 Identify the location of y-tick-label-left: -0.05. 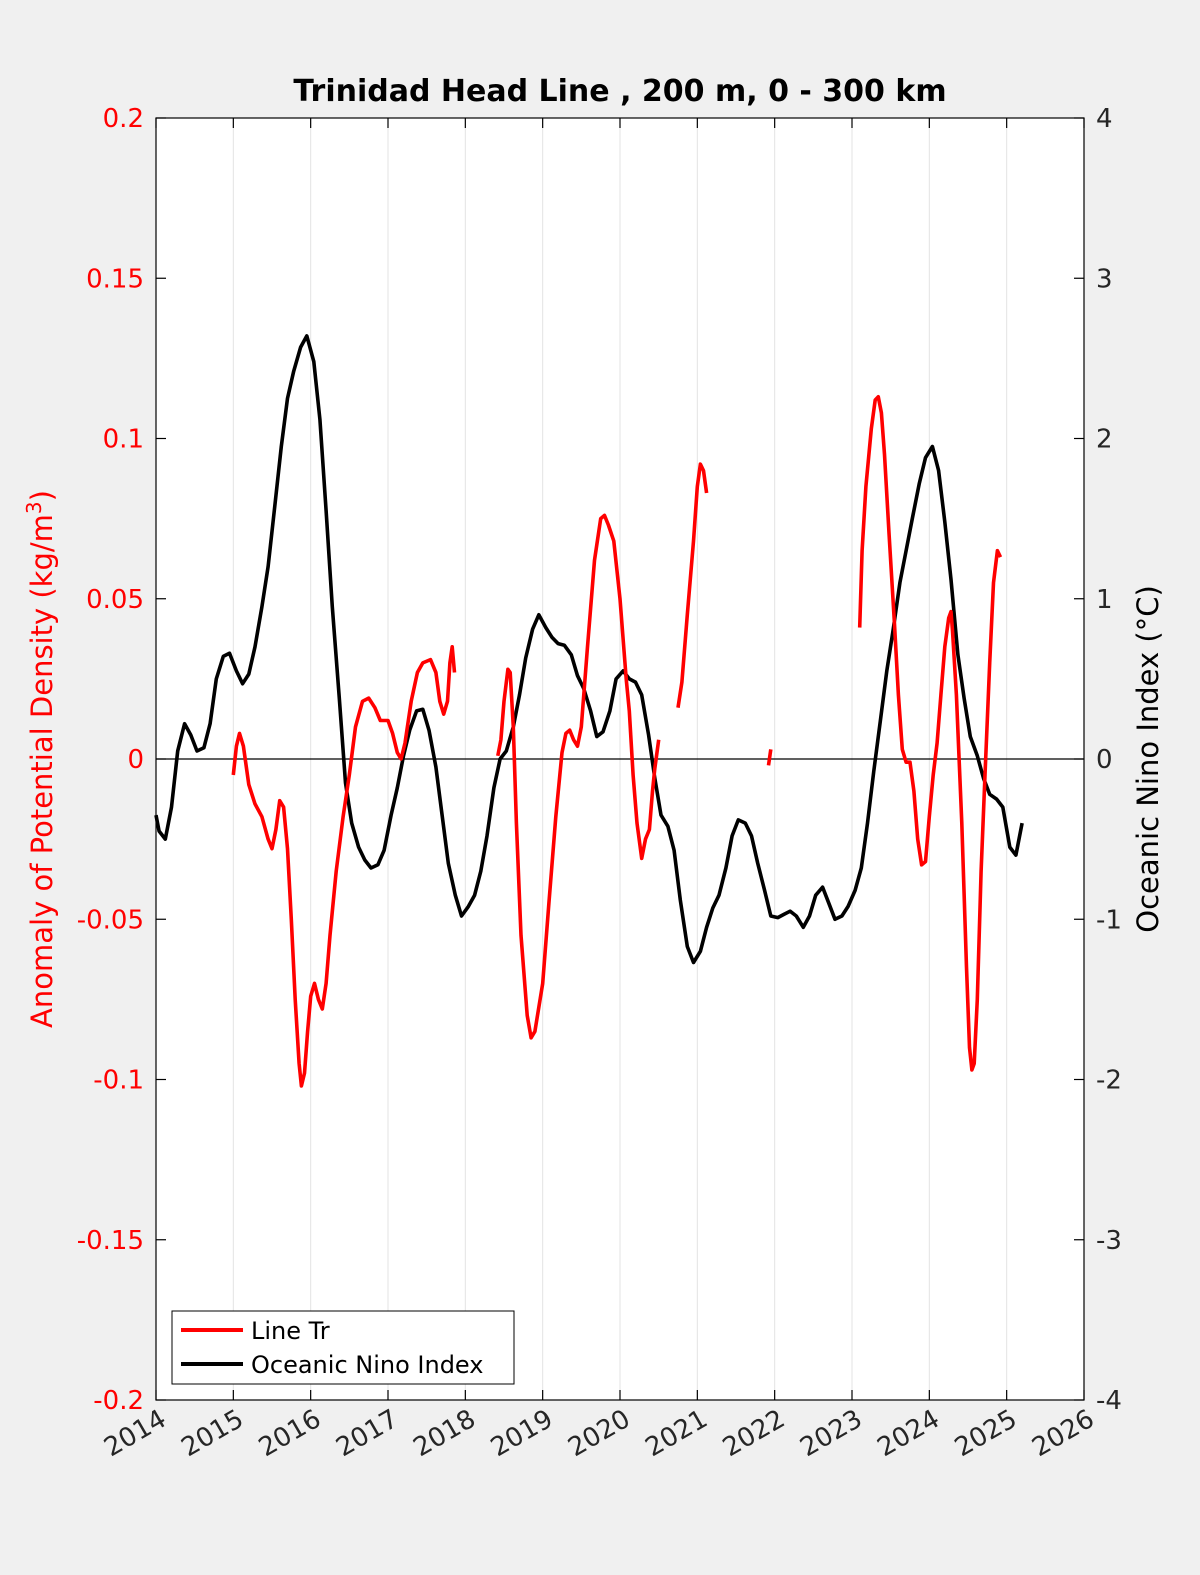
(110, 920).